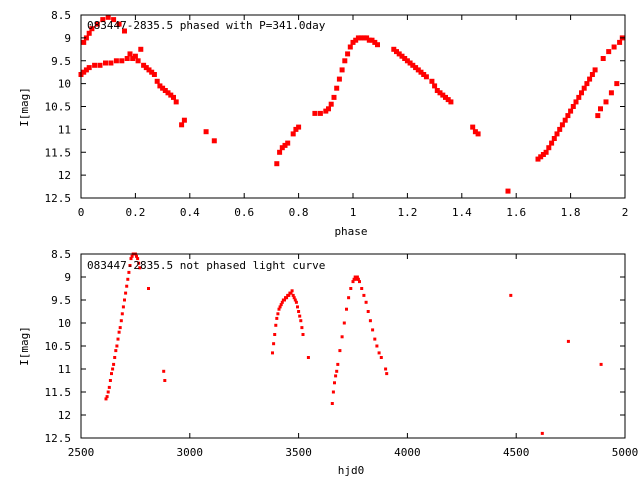 Image resolution: width=640 pixels, height=484 pixels. What do you see at coordinates (516, 452) in the screenshot?
I see `unphased-x-tick-label: 4500` at bounding box center [516, 452].